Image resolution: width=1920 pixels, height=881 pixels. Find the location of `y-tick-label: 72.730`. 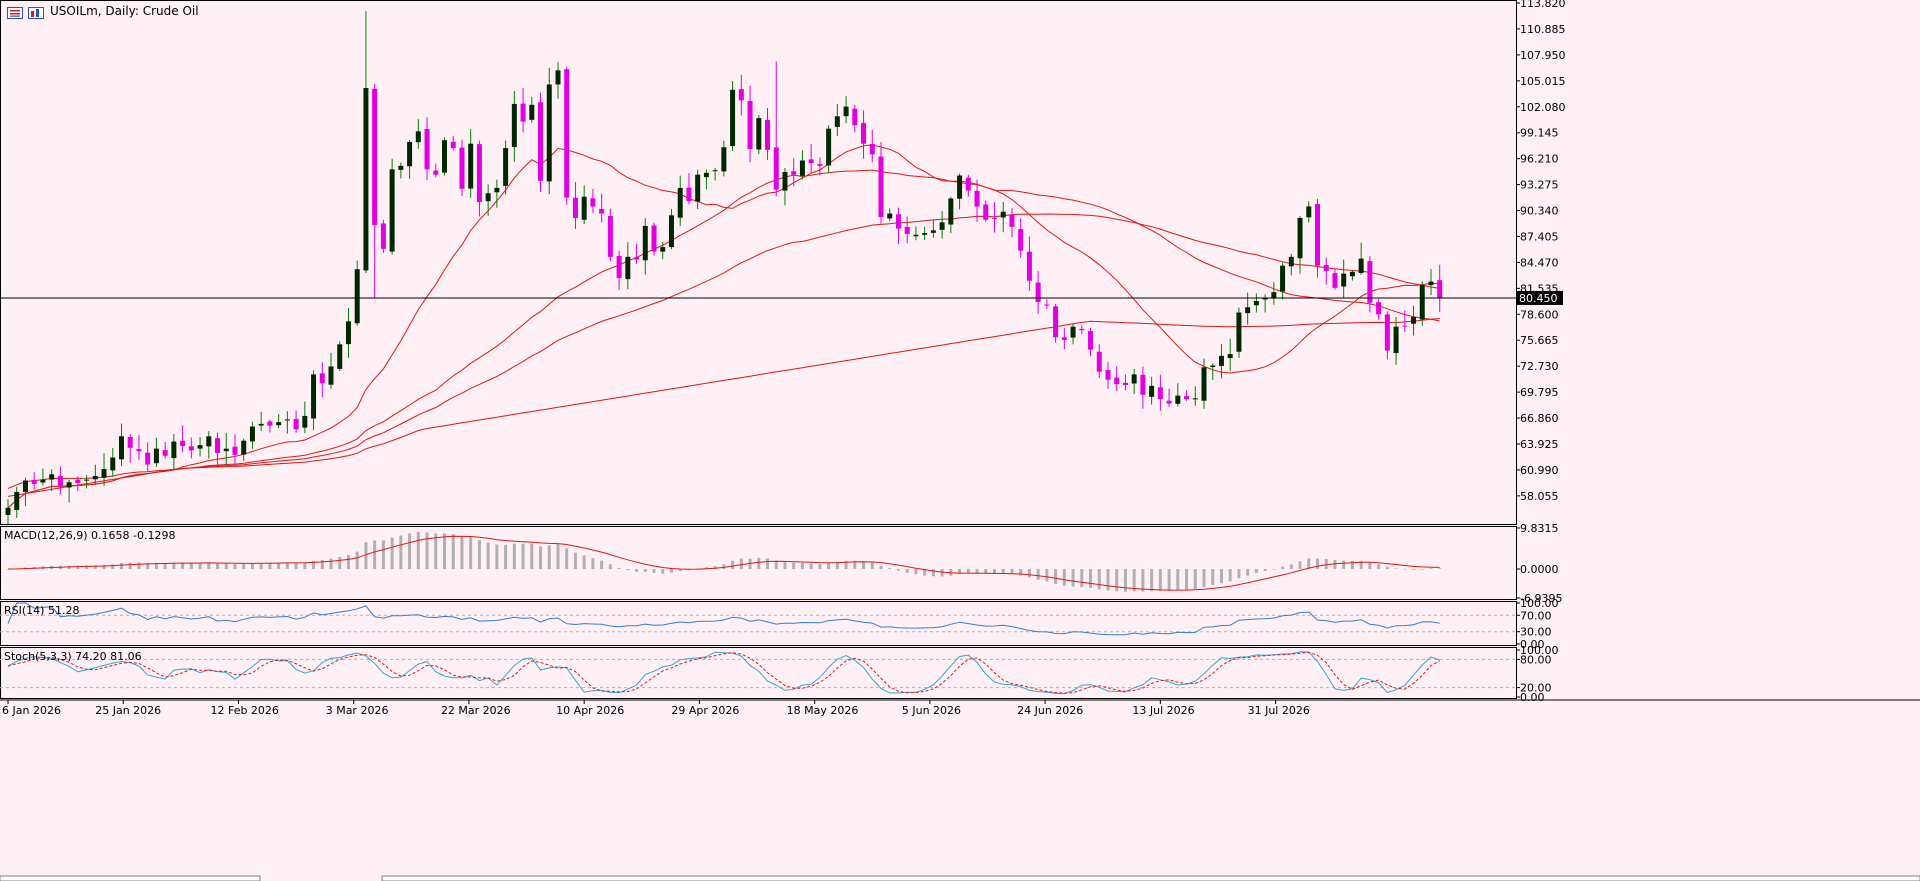

y-tick-label: 72.730 is located at coordinates (1539, 366).